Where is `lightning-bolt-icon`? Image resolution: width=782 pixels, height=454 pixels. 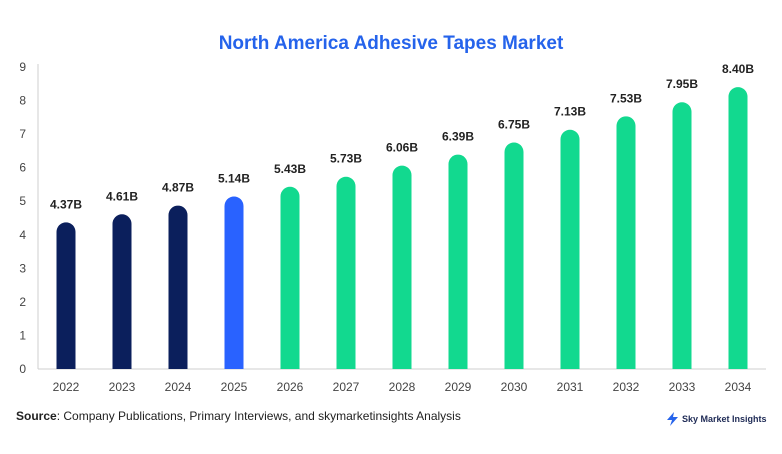 lightning-bolt-icon is located at coordinates (672, 419).